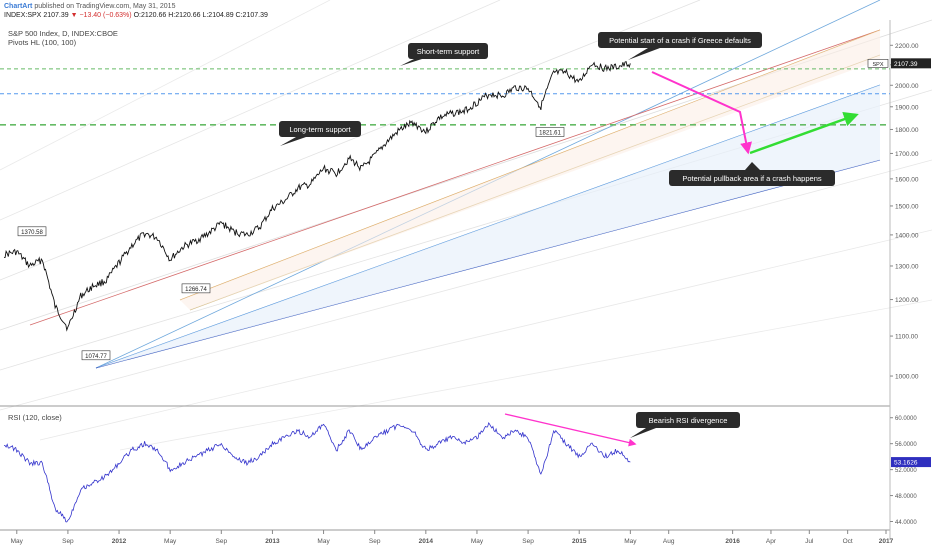  I want to click on change-down-icon: ▼, so click(74, 15).